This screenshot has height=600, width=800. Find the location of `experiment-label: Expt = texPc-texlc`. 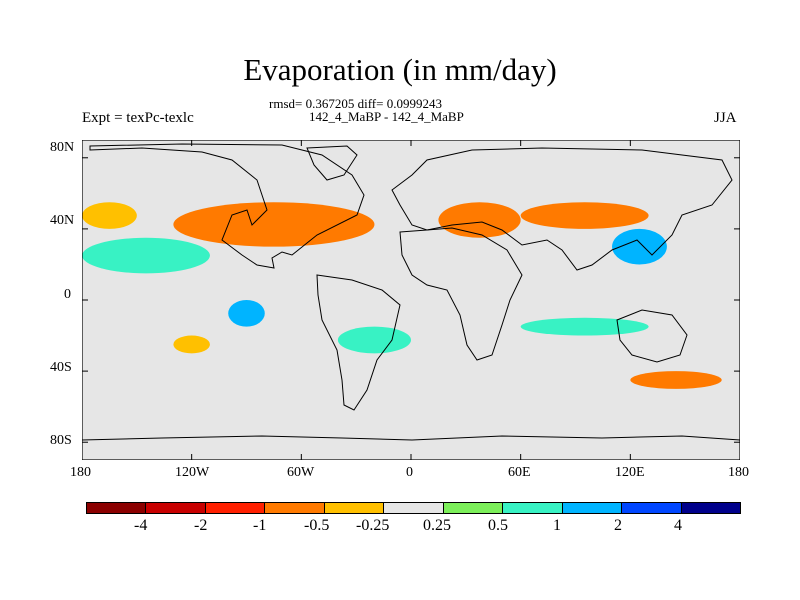

experiment-label: Expt = texPc-texlc is located at coordinates (138, 118).